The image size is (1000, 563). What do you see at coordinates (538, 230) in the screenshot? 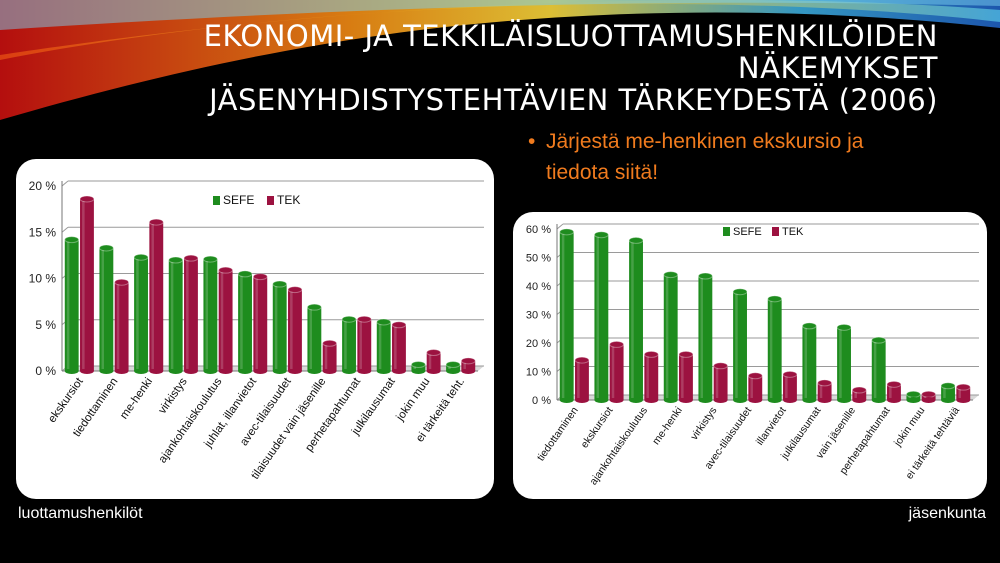
I see `y-tick-label: 60 %` at bounding box center [538, 230].